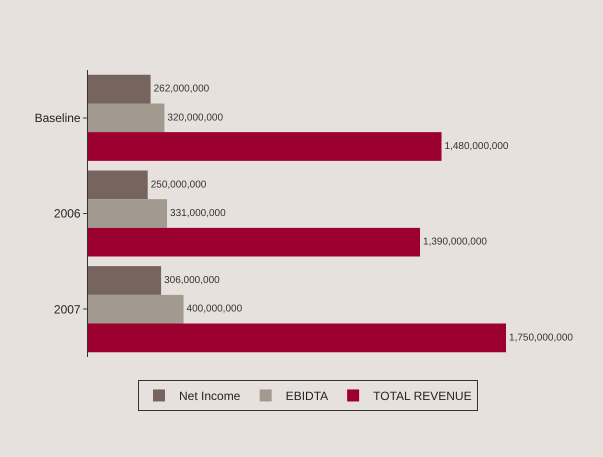  What do you see at coordinates (198, 213) in the screenshot?
I see `data-label: 331,000,000` at bounding box center [198, 213].